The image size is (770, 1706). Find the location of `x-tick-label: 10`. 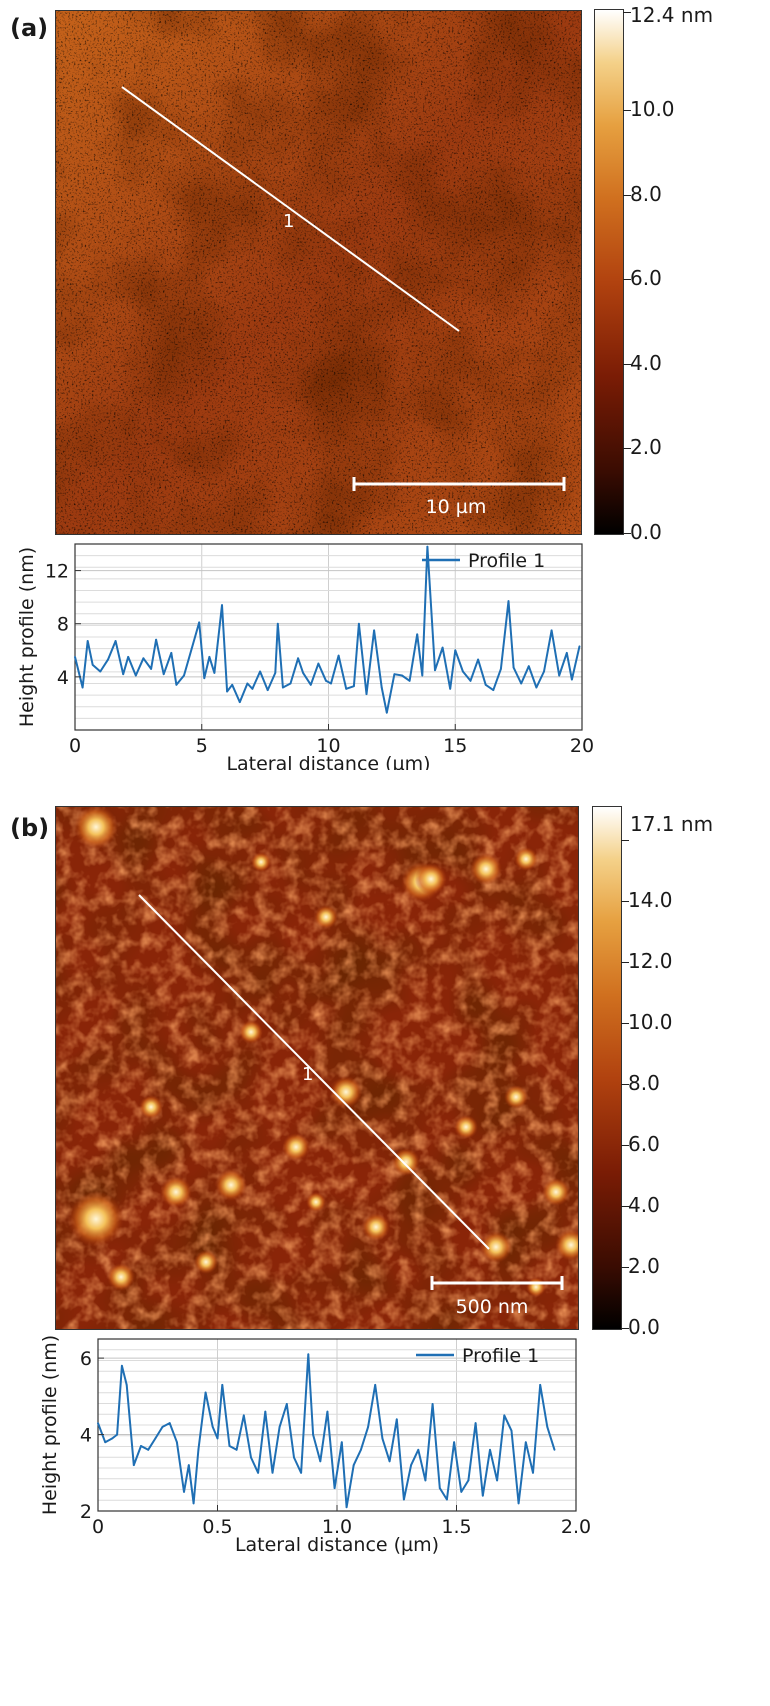

x-tick-label: 10 is located at coordinates (328, 746).